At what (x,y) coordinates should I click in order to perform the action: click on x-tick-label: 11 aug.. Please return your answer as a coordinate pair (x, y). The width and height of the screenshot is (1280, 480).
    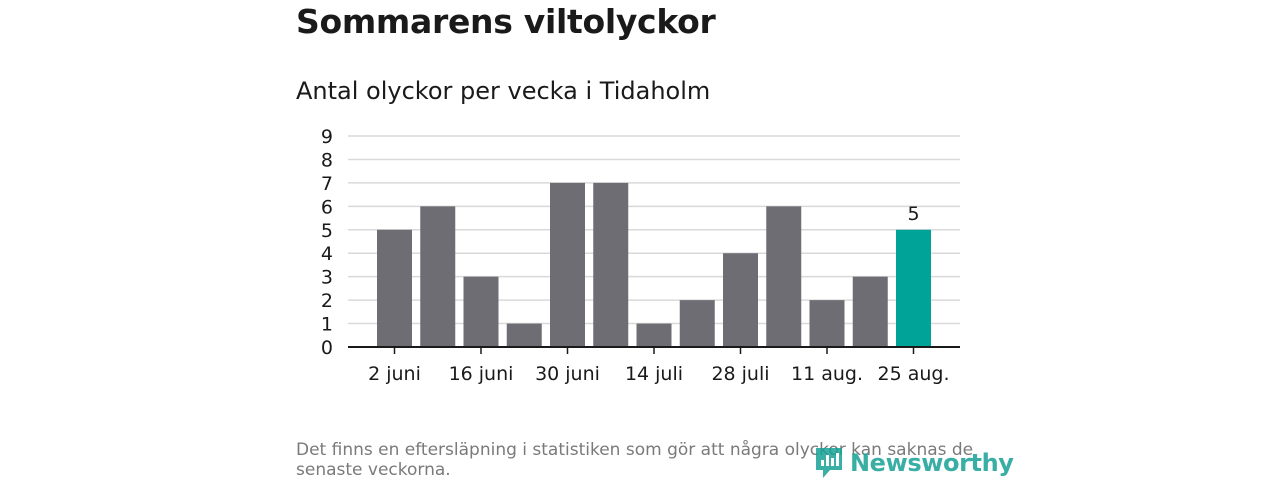
    Looking at the image, I should click on (827, 374).